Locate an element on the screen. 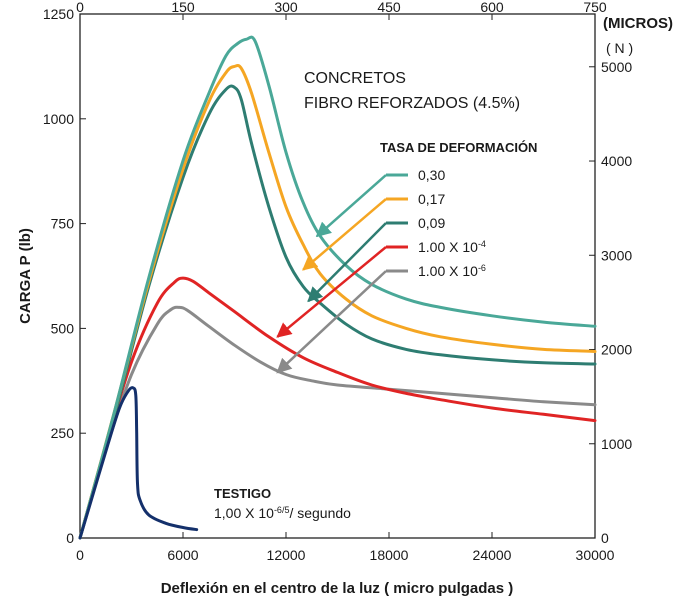 The height and width of the screenshot is (603, 695). y-tick-label: 0 is located at coordinates (70, 538).